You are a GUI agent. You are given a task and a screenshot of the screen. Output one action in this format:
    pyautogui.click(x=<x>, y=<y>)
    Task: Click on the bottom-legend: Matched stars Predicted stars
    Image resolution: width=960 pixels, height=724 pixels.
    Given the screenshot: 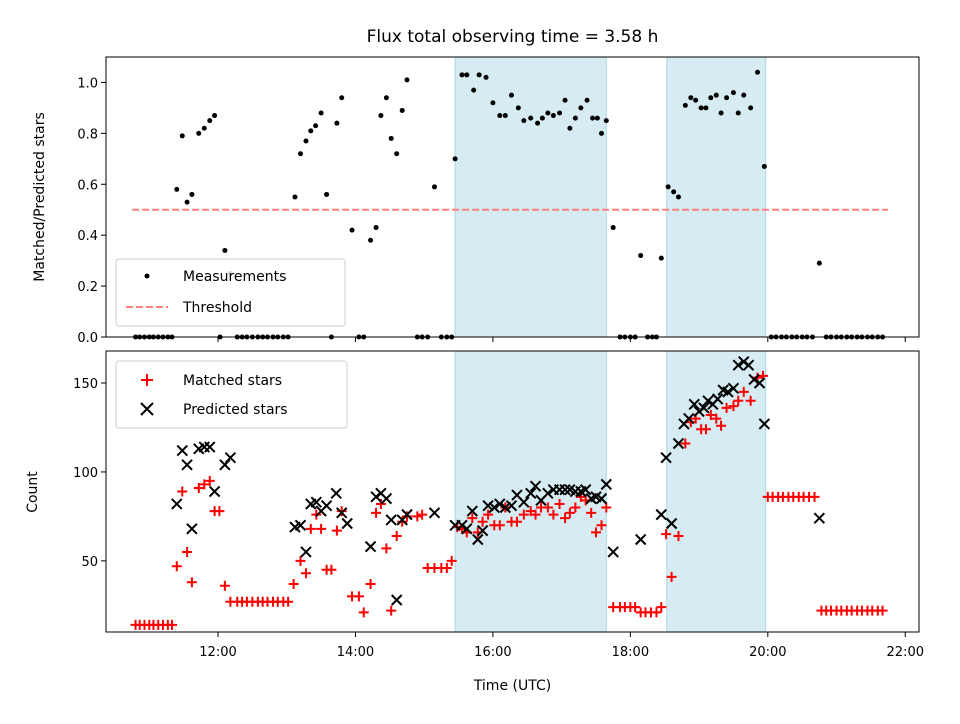 What is the action you would take?
    pyautogui.click(x=231, y=394)
    